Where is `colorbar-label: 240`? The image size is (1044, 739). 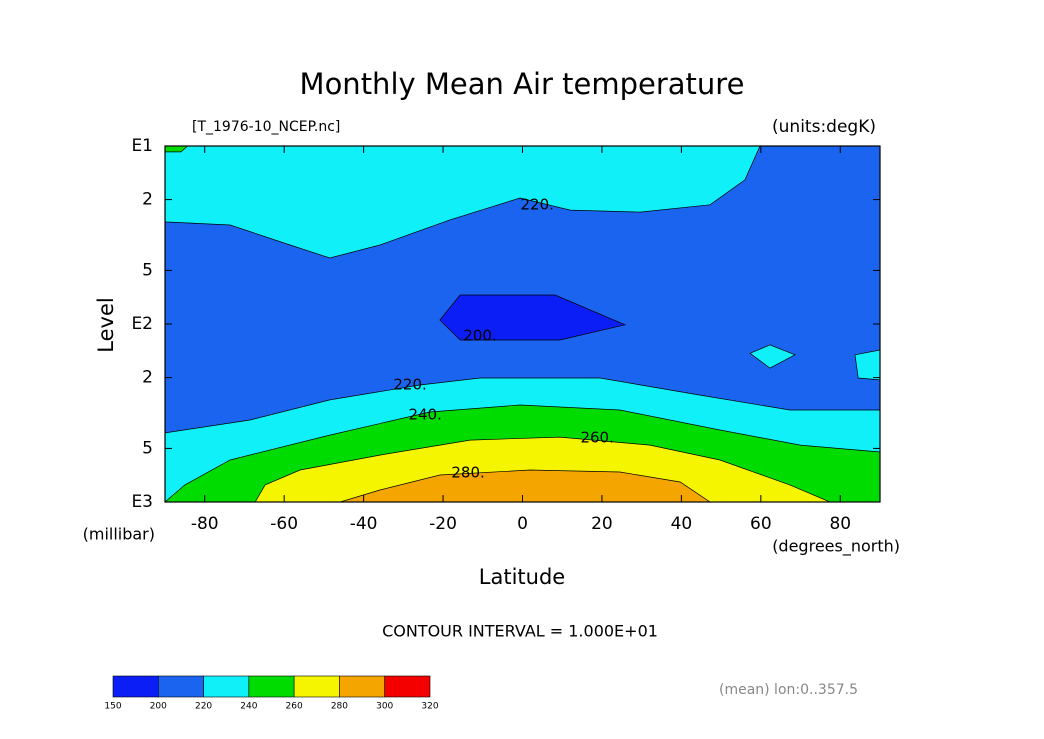
colorbar-label: 240 is located at coordinates (248, 707).